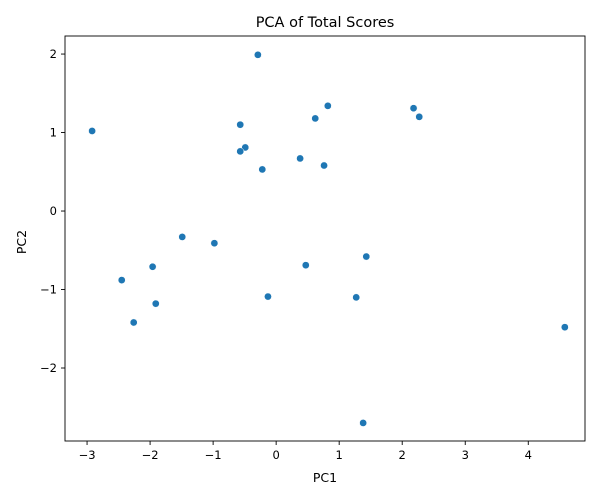 The image size is (600, 504). What do you see at coordinates (528, 455) in the screenshot?
I see `x-tick-label: 4` at bounding box center [528, 455].